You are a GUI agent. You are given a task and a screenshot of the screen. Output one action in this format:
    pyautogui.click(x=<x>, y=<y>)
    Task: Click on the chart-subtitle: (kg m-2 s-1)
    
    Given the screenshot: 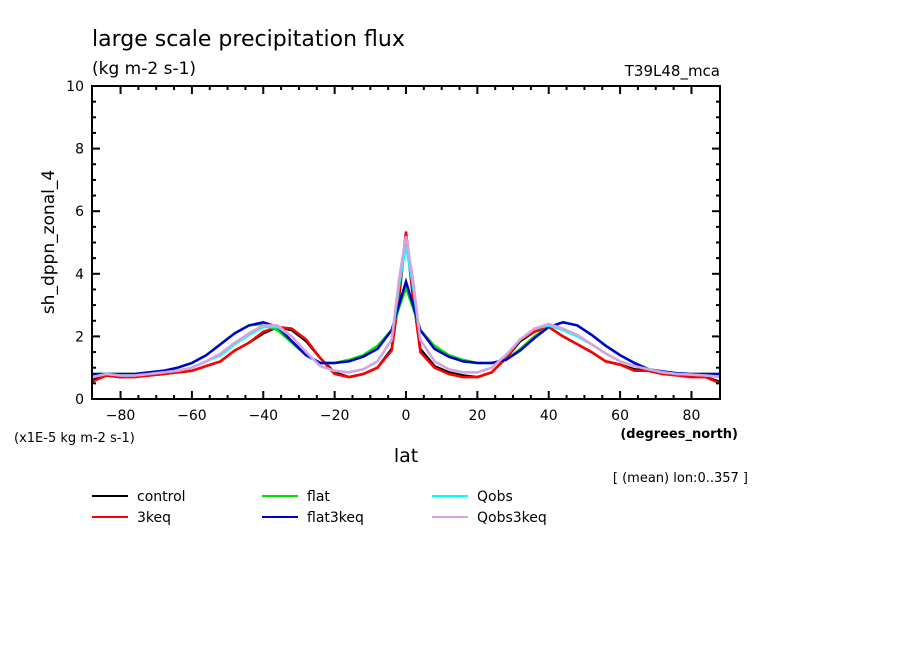 What is the action you would take?
    pyautogui.click(x=144, y=69)
    